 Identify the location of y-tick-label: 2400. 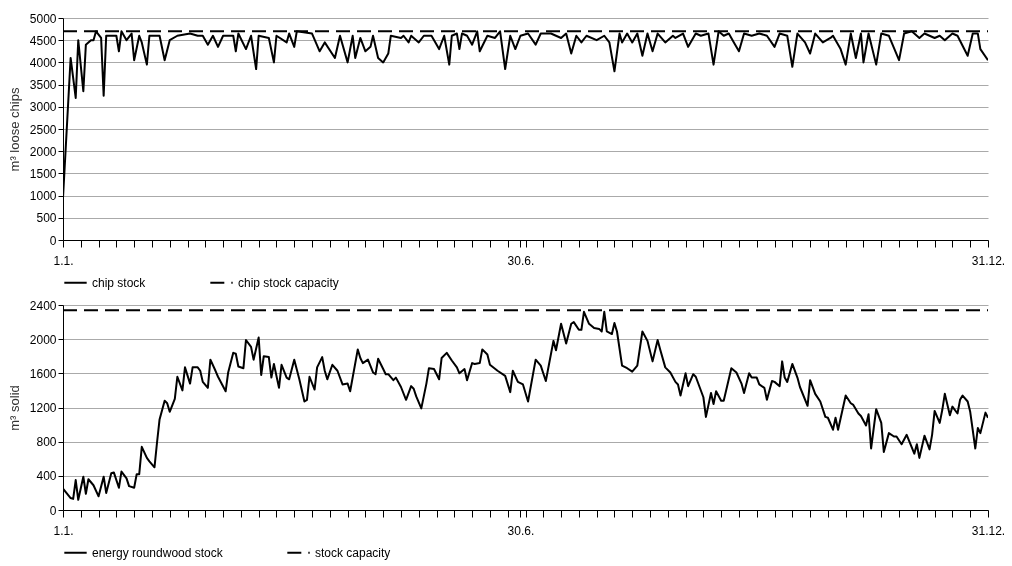
(43, 305).